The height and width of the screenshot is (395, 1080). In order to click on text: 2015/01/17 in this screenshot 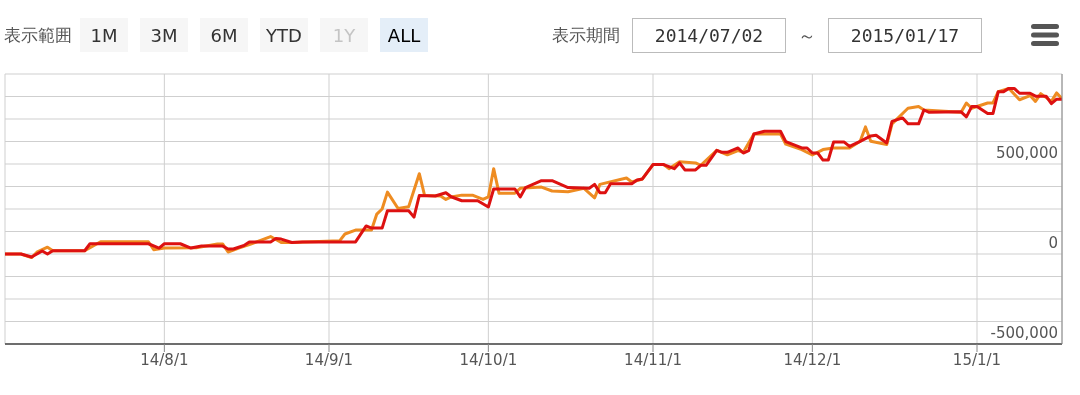, I will do `click(905, 35)`.